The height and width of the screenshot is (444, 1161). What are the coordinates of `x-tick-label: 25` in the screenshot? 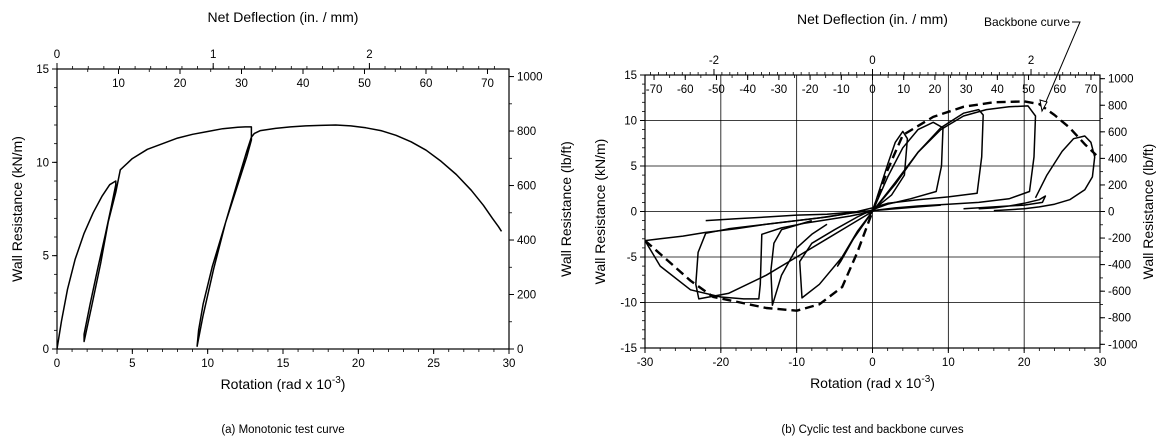 It's located at (433, 364).